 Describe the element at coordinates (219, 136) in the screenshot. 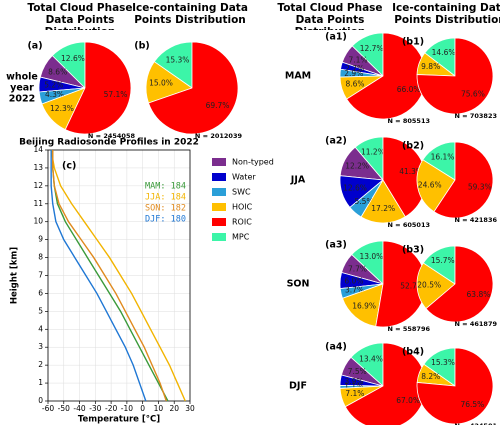

I see `sample-count: N = 2012039` at that location.